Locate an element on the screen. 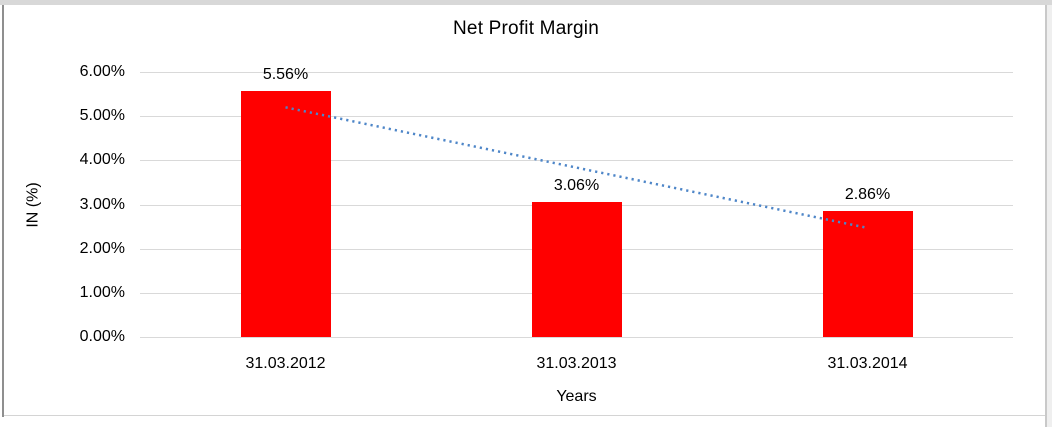 The image size is (1052, 427). frame-border-left is located at coordinates (3, 211).